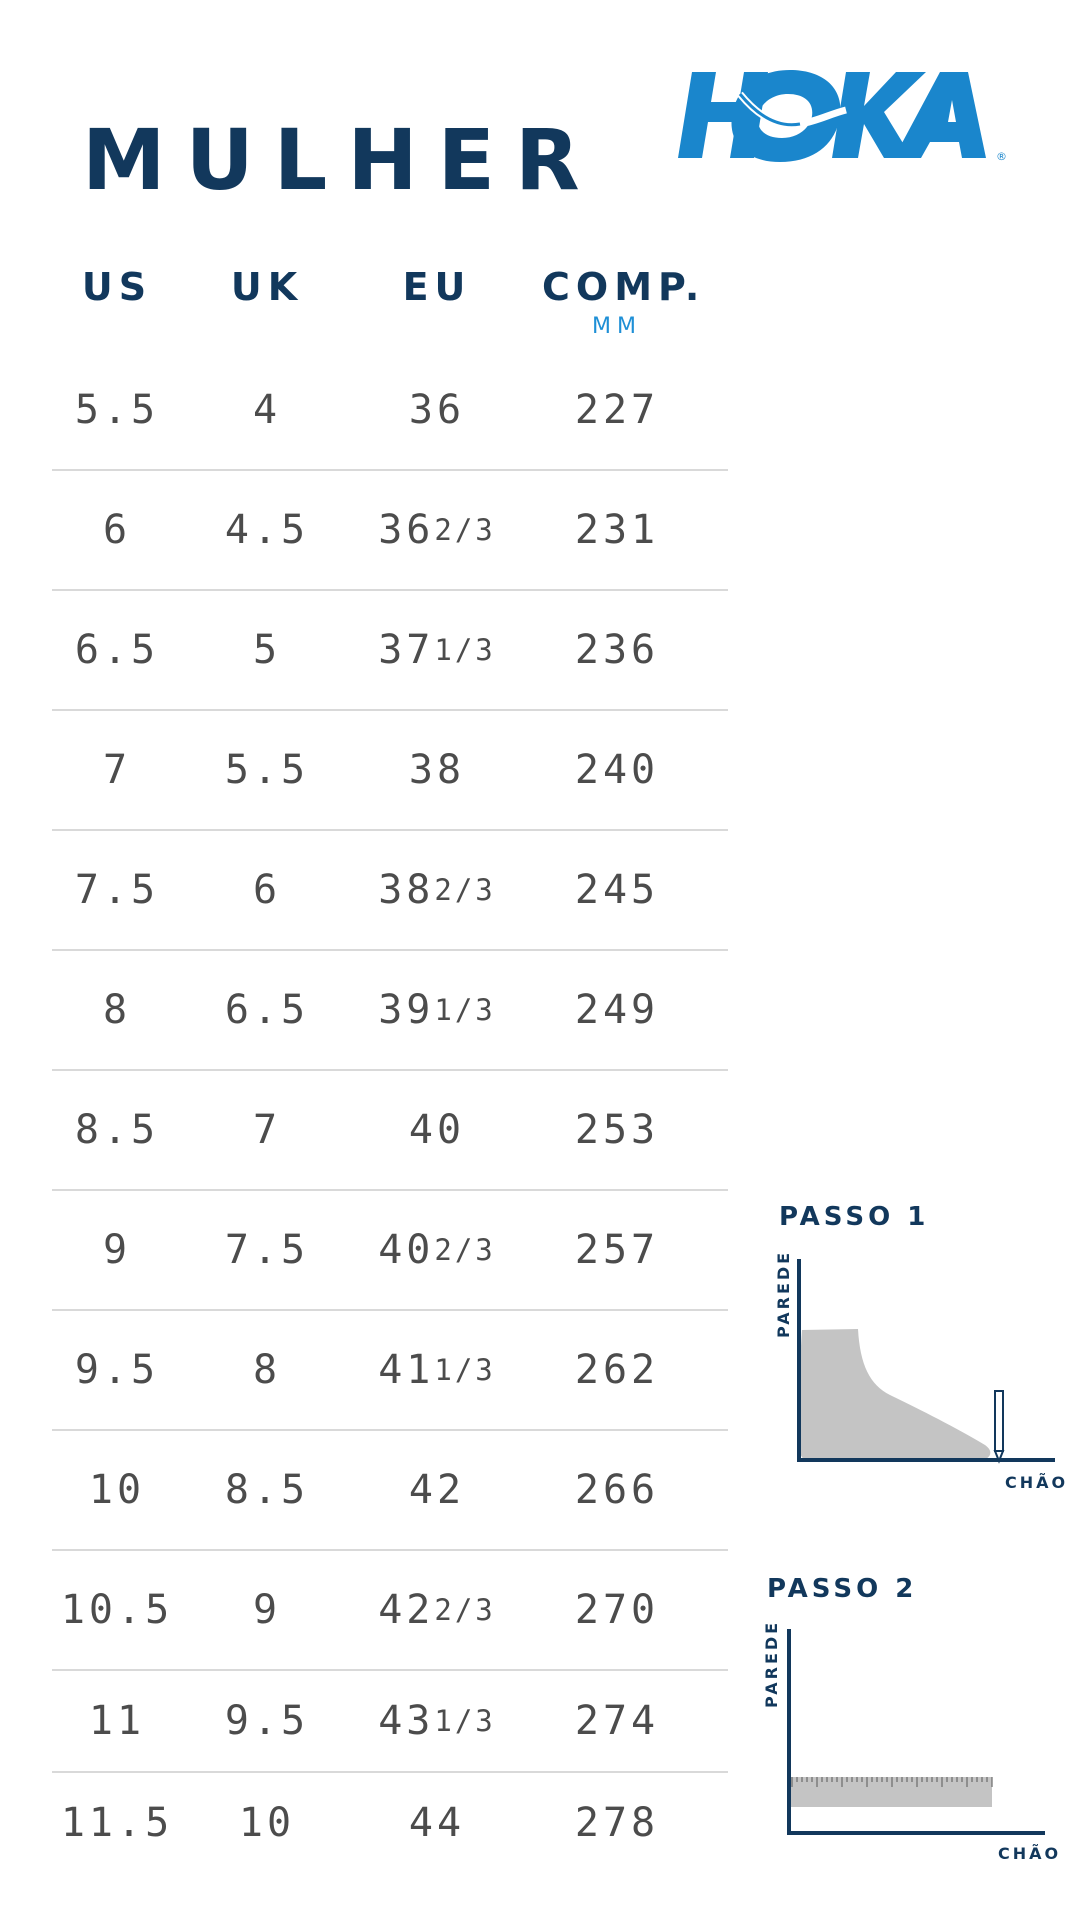 The width and height of the screenshot is (1083, 1920). I want to click on foot-length-mm: 262, so click(617, 1370).